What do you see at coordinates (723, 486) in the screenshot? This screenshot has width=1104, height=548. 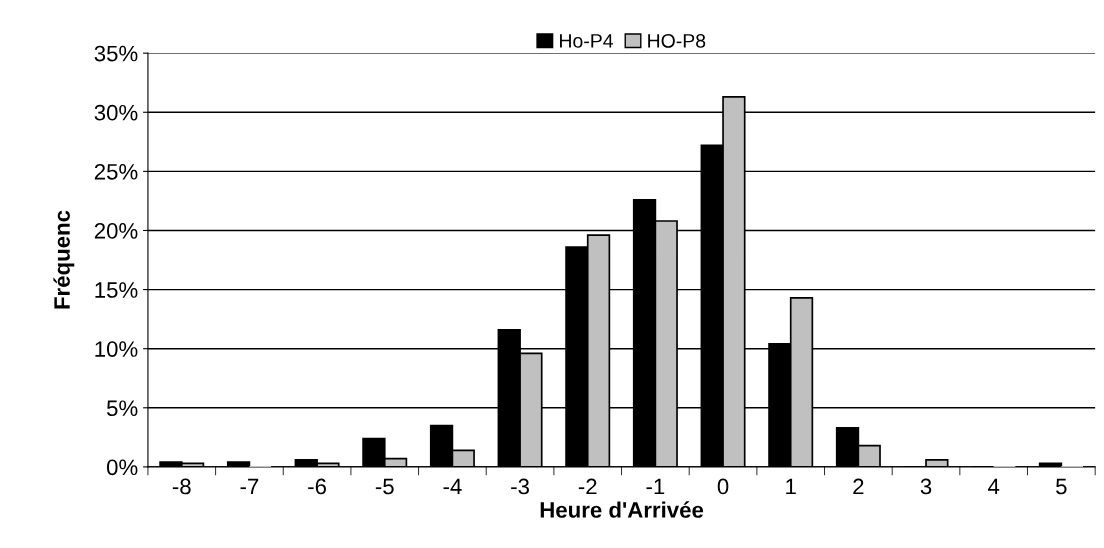 I see `x-tick-label: 0` at bounding box center [723, 486].